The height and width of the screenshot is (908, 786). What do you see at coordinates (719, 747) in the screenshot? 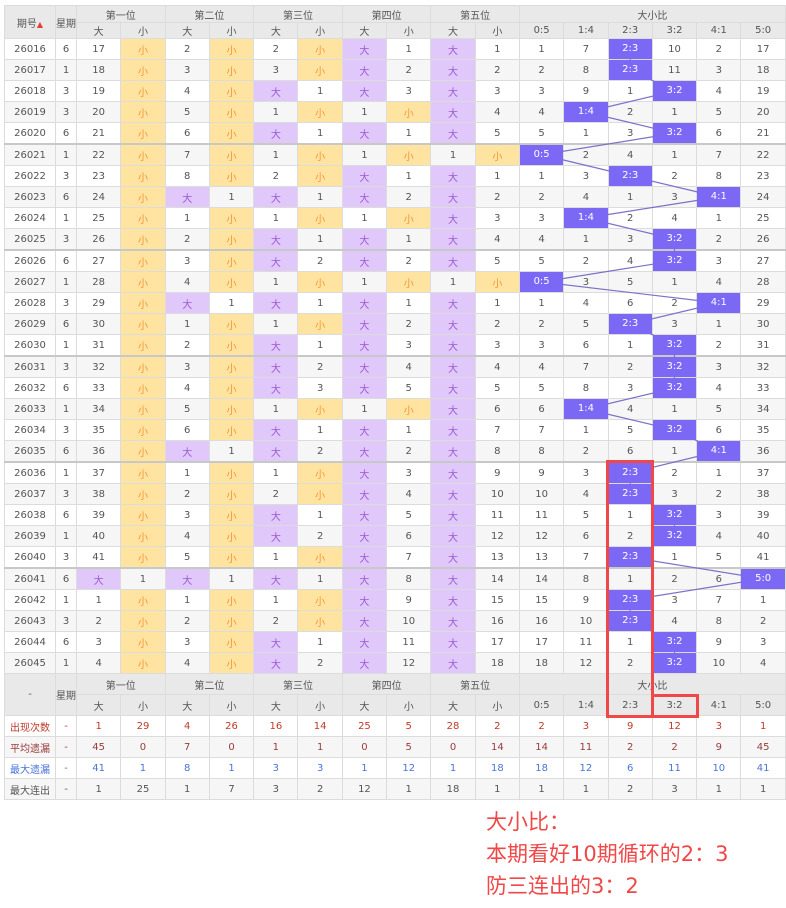
I see `stats-value: 9` at bounding box center [719, 747].